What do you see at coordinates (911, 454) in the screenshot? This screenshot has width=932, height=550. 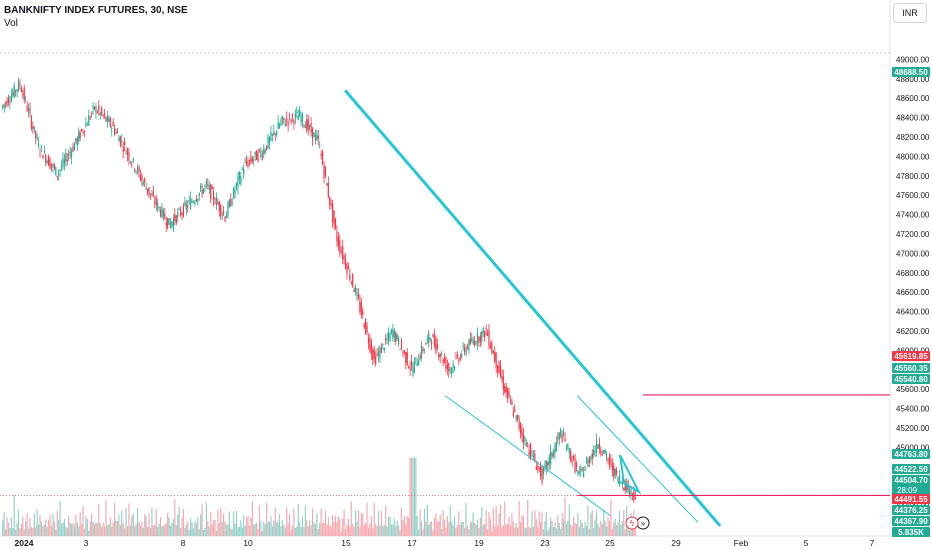 I see `price-label: 44763.80` at bounding box center [911, 454].